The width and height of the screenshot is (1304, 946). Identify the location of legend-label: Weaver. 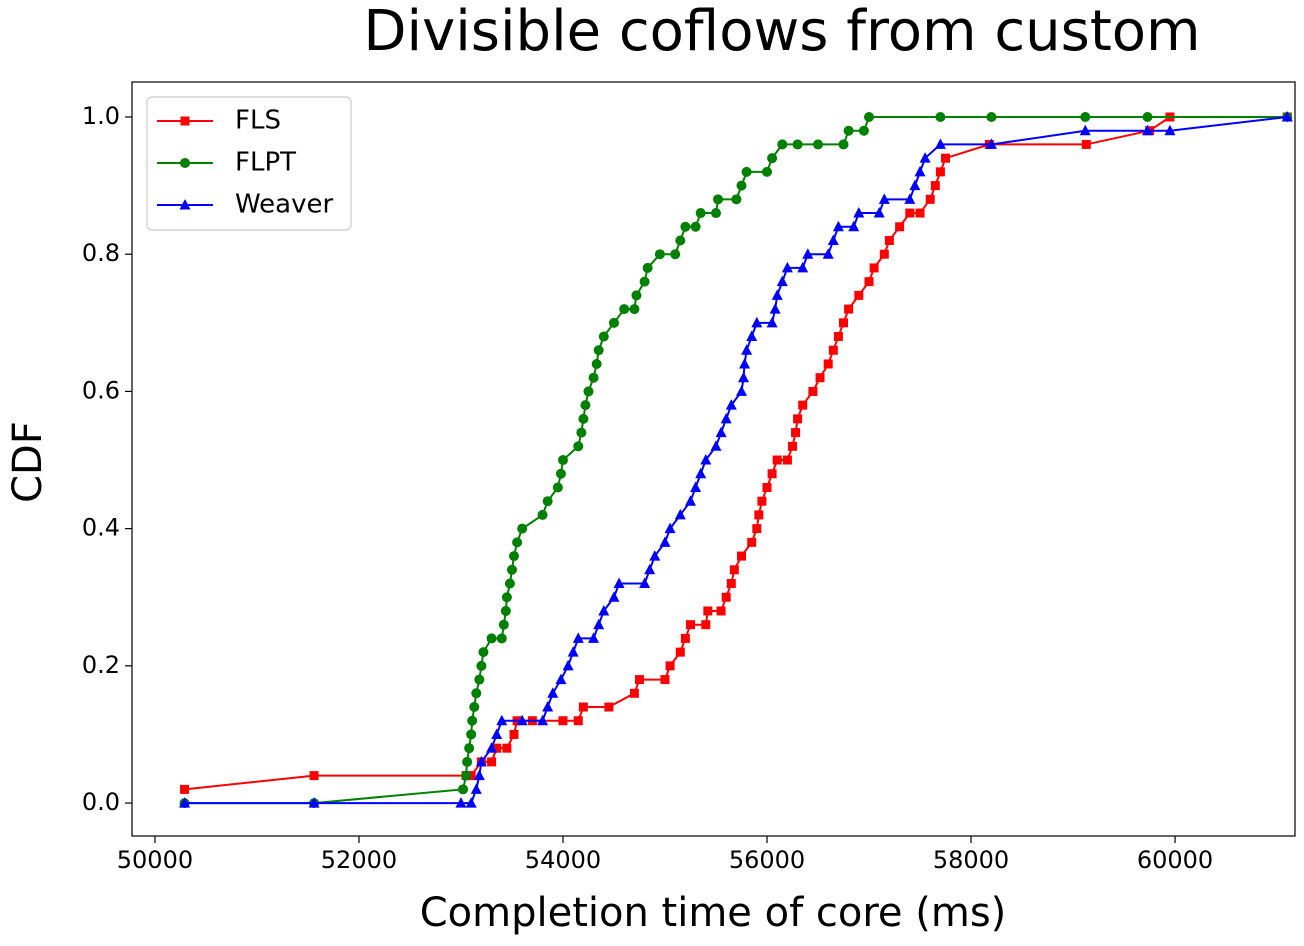
(284, 205).